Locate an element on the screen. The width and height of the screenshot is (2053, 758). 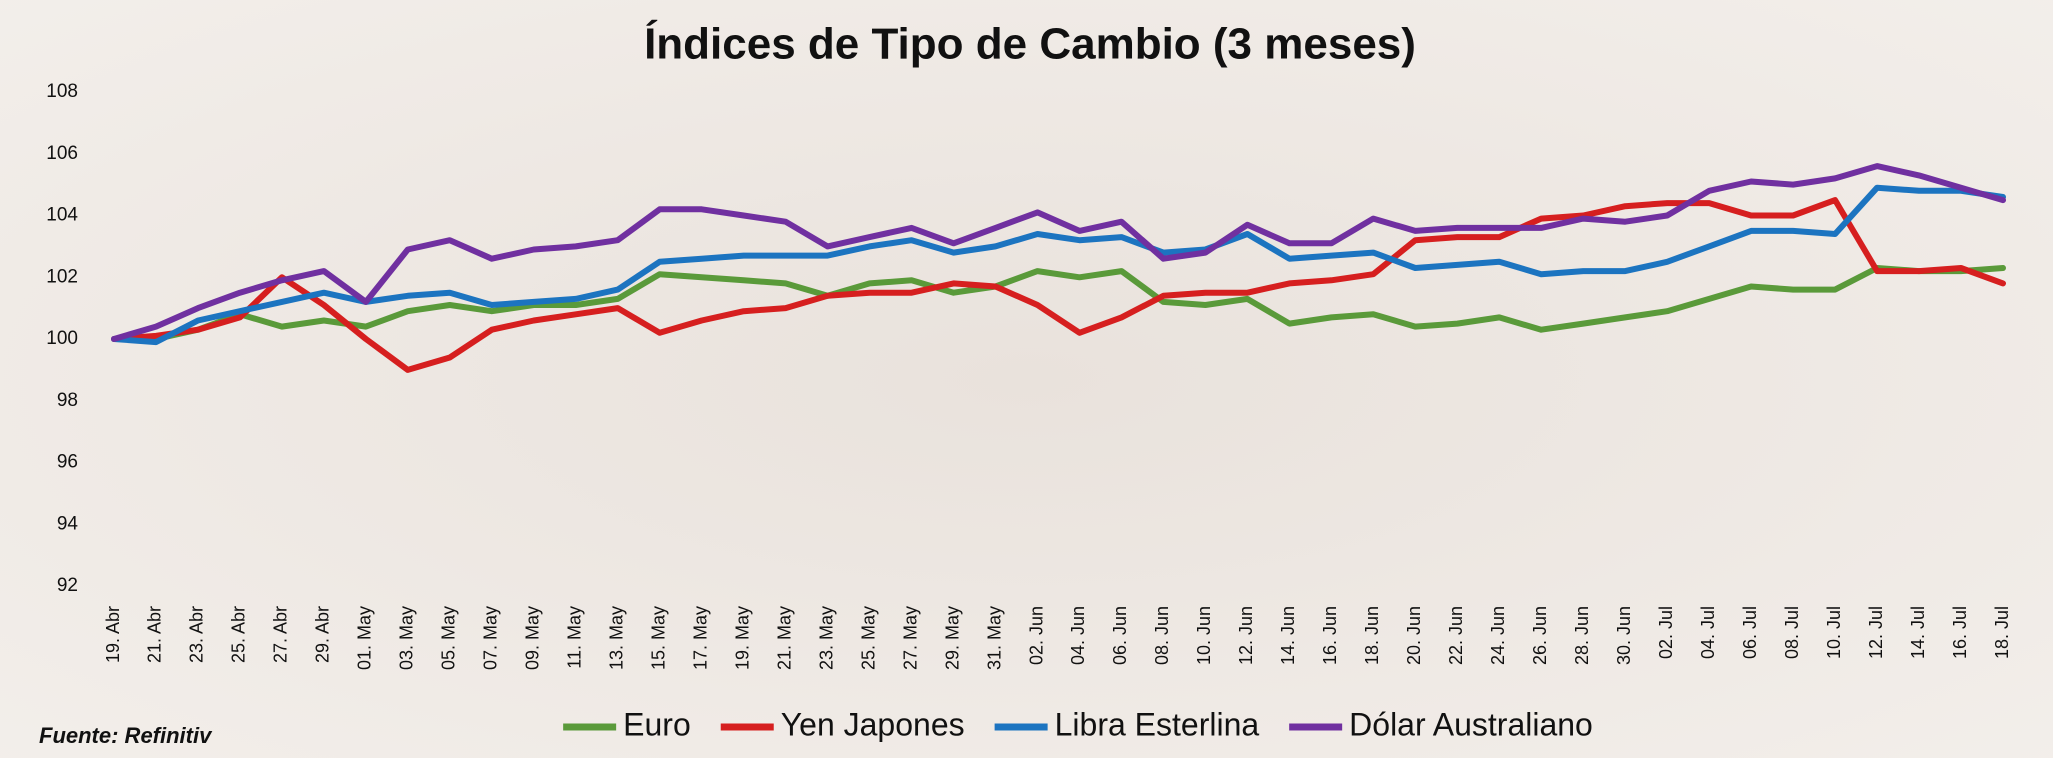
x-tick-label: 12. Jun is located at coordinates (1246, 635).